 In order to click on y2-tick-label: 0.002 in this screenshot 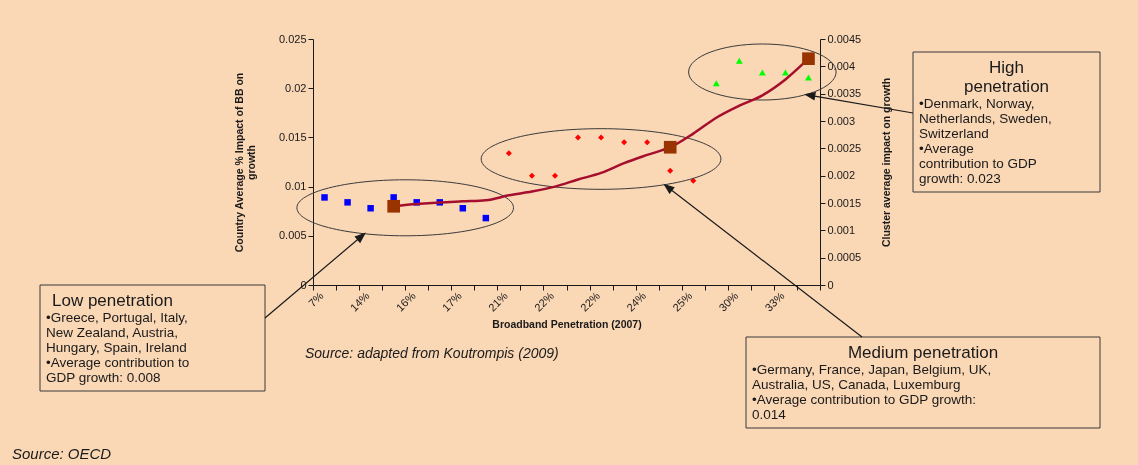, I will do `click(841, 175)`.